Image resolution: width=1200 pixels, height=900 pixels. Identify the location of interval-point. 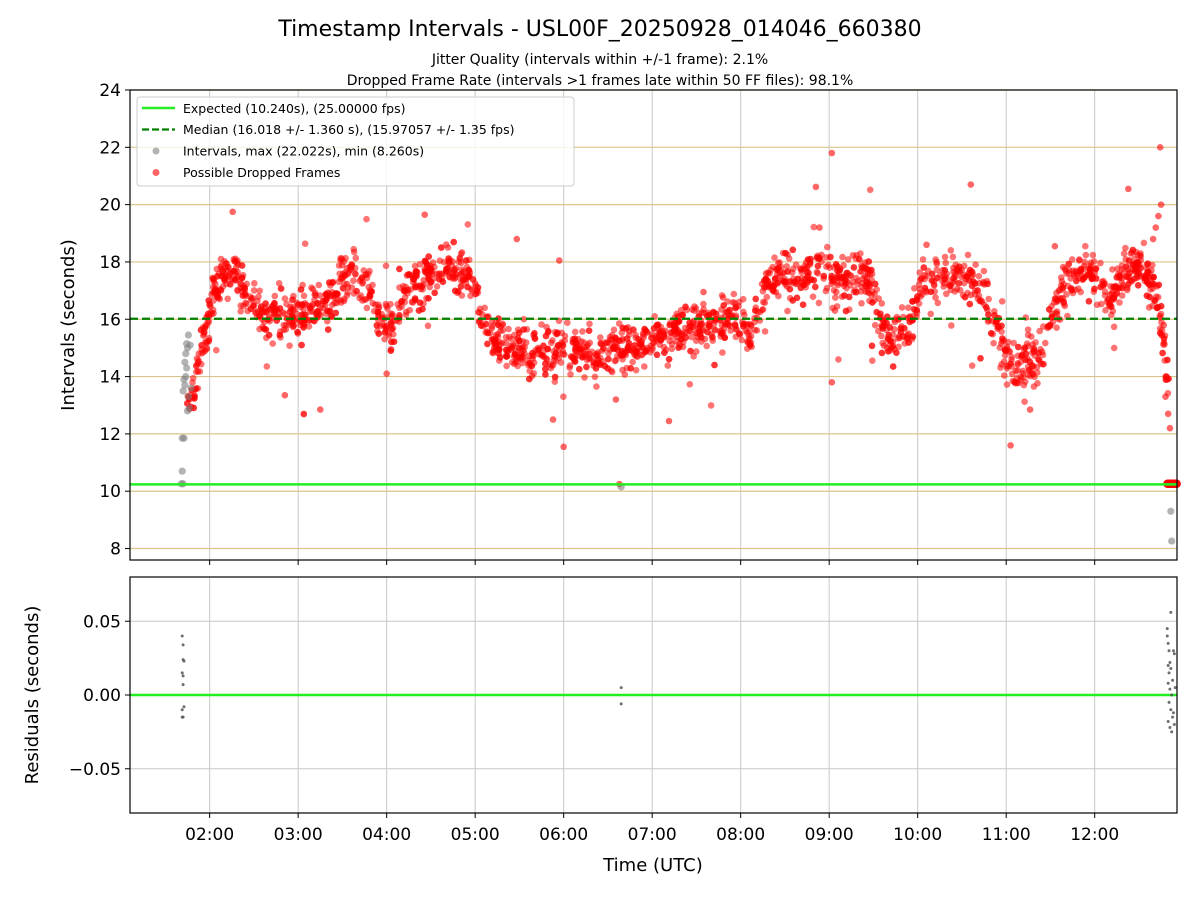
(190, 345).